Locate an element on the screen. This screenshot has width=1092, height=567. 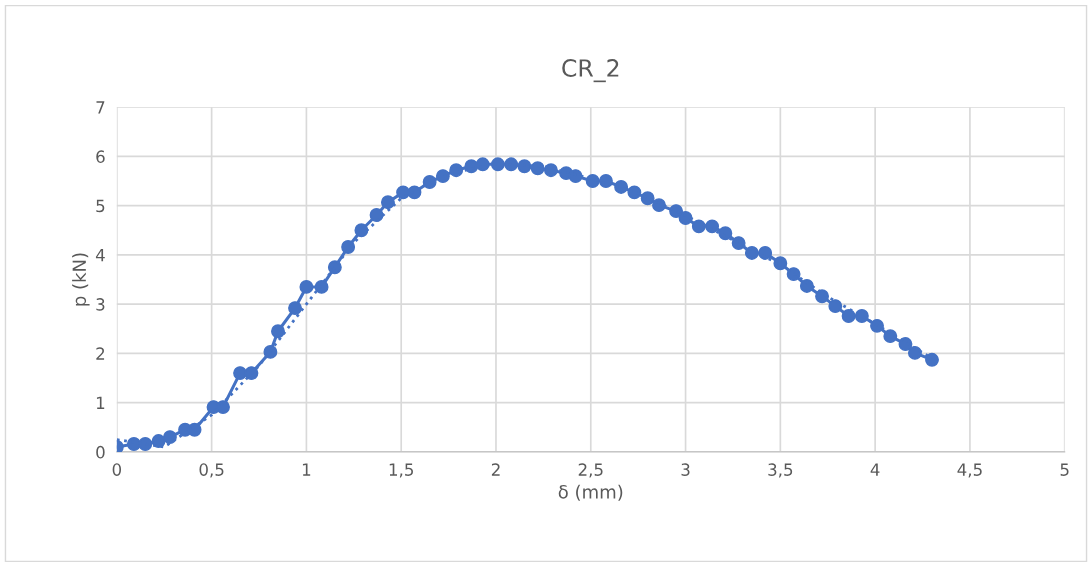
y-tick-label: 4 is located at coordinates (100, 255).